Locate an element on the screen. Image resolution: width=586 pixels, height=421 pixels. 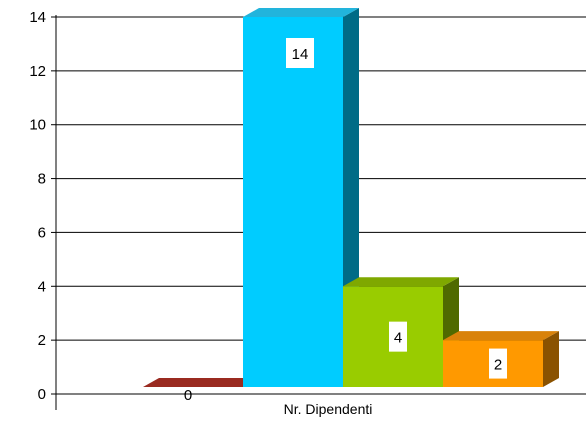
data-label: 2 is located at coordinates (498, 365).